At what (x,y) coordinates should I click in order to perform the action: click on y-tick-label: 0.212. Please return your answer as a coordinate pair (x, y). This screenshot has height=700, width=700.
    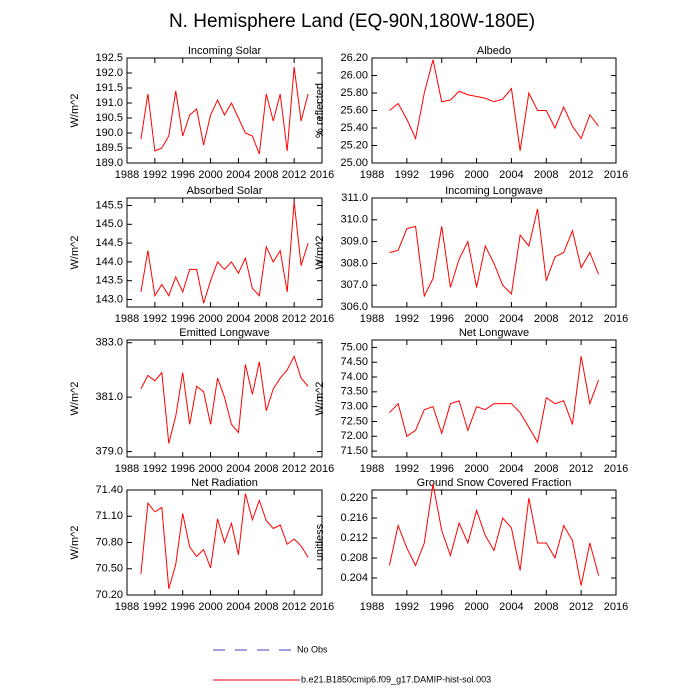
    Looking at the image, I should click on (354, 538).